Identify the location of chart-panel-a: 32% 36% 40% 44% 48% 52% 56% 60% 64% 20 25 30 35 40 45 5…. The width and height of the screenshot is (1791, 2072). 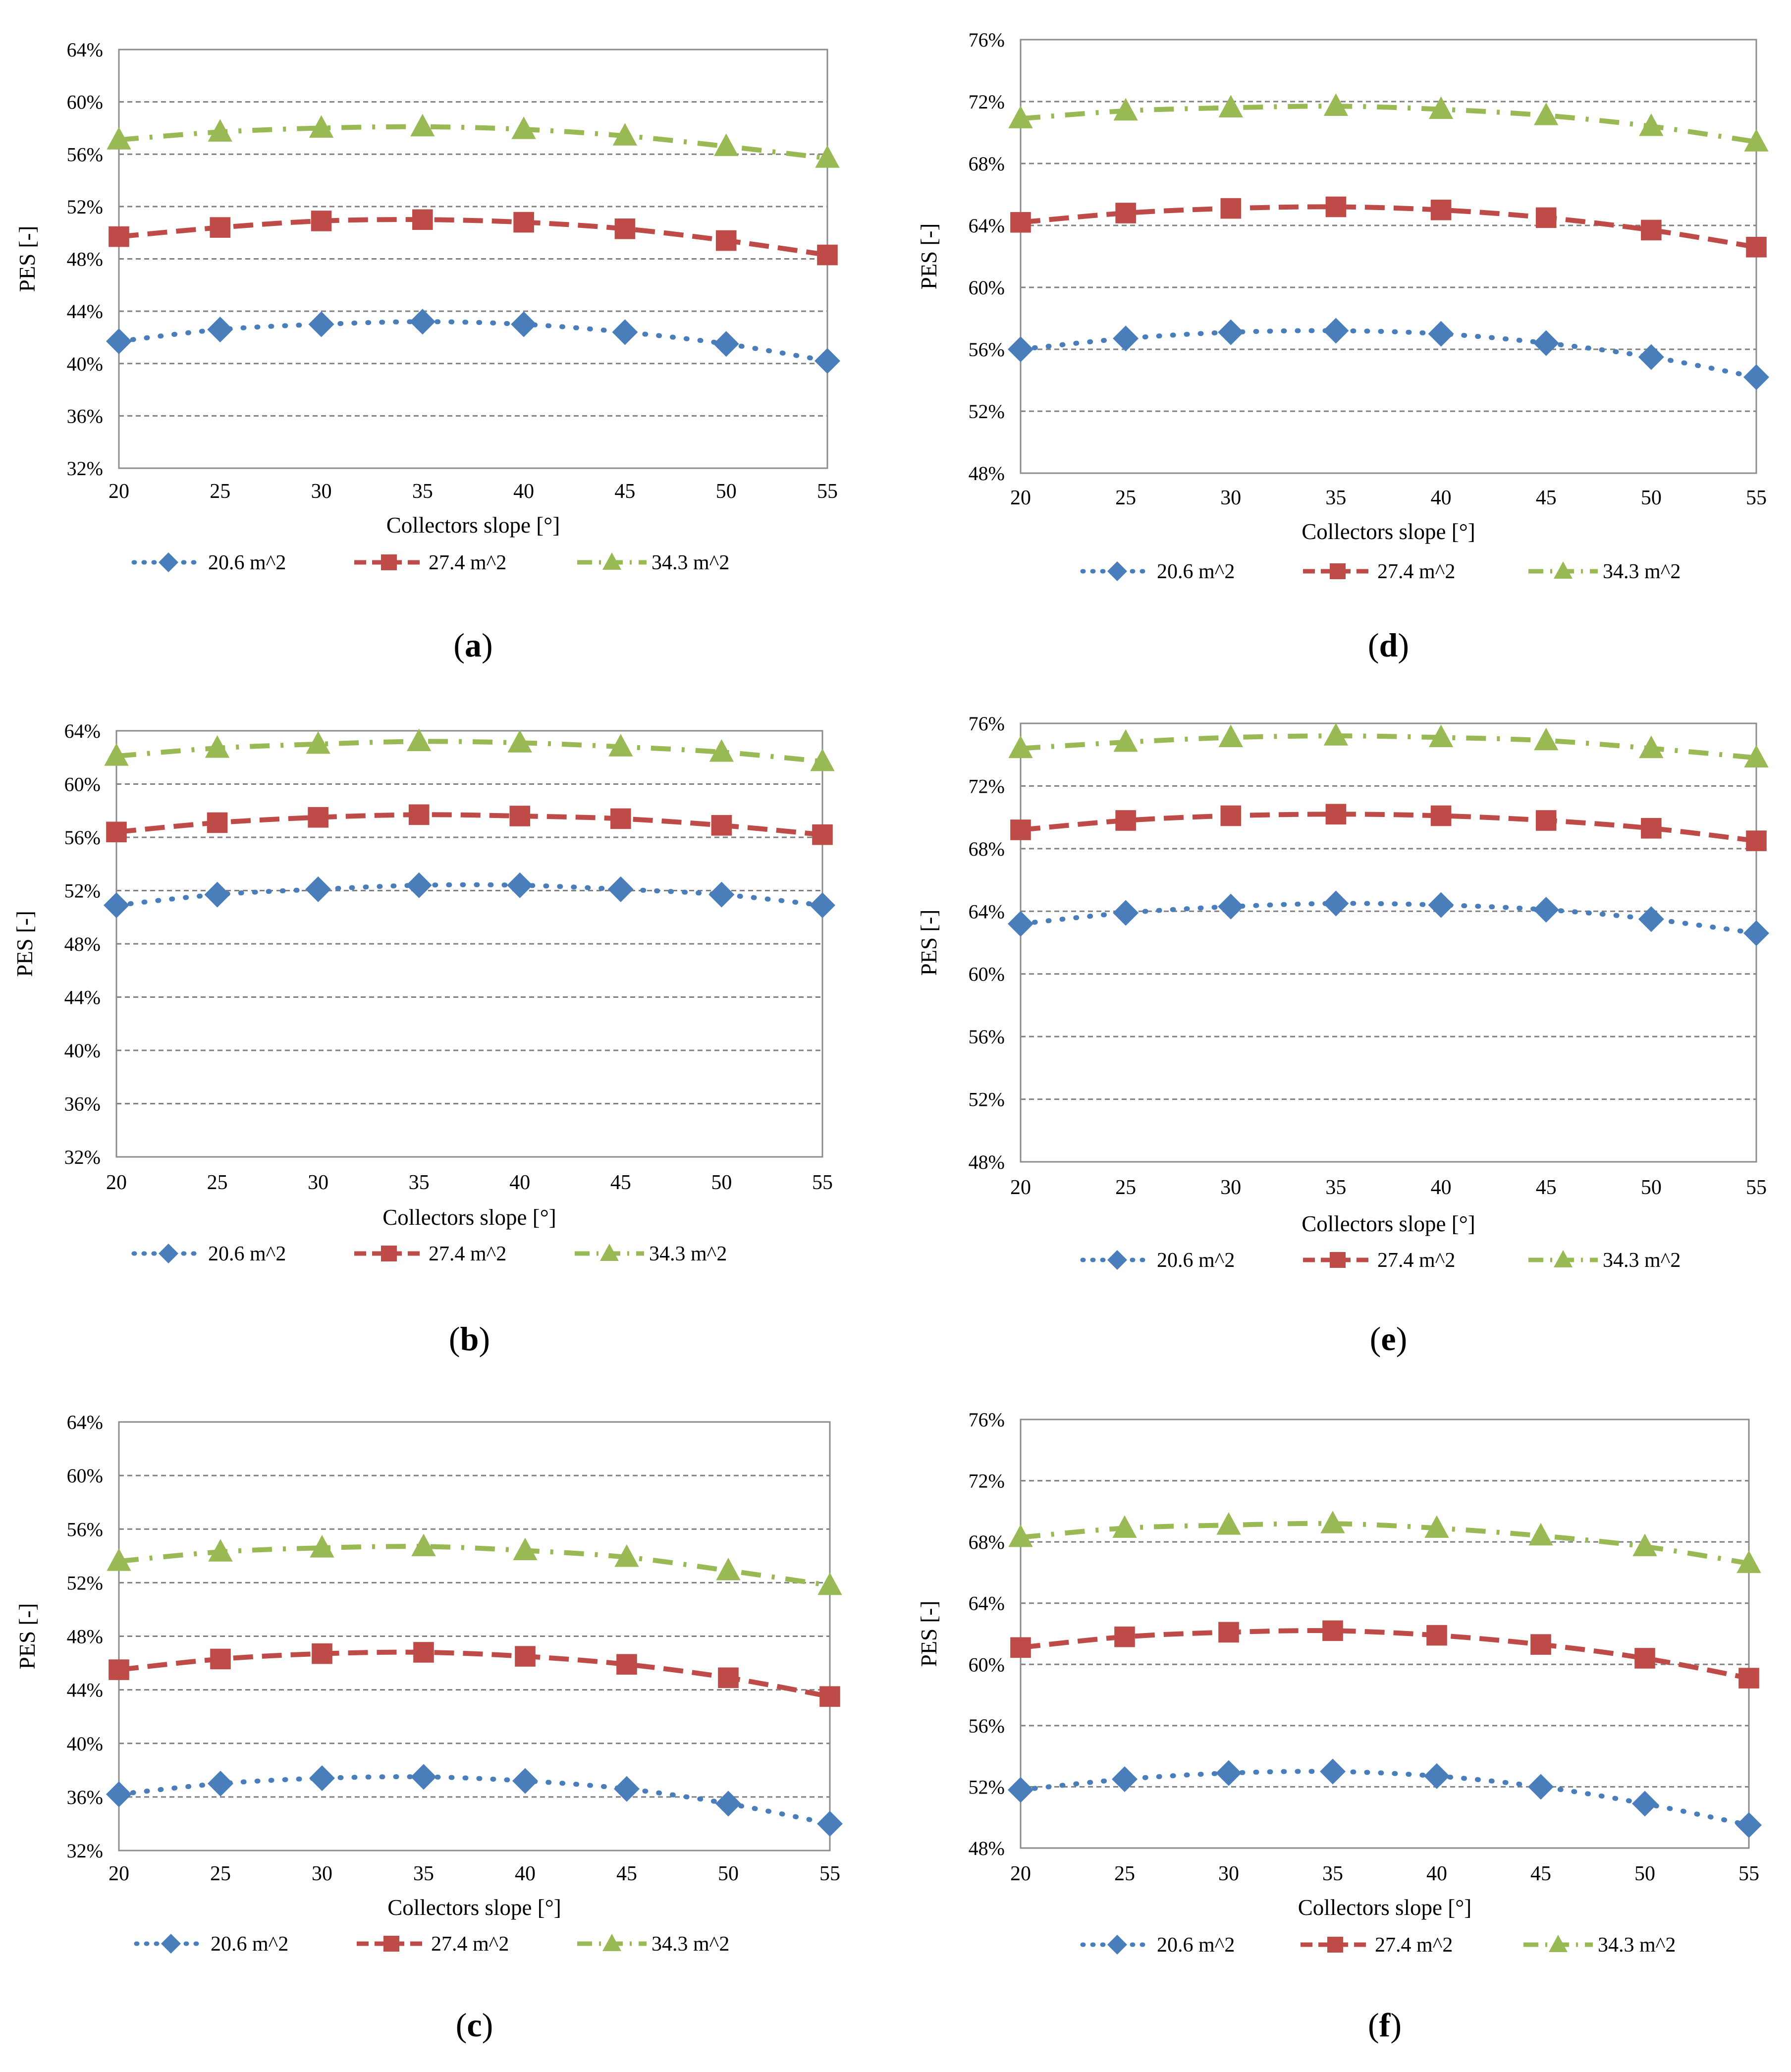
(427, 351).